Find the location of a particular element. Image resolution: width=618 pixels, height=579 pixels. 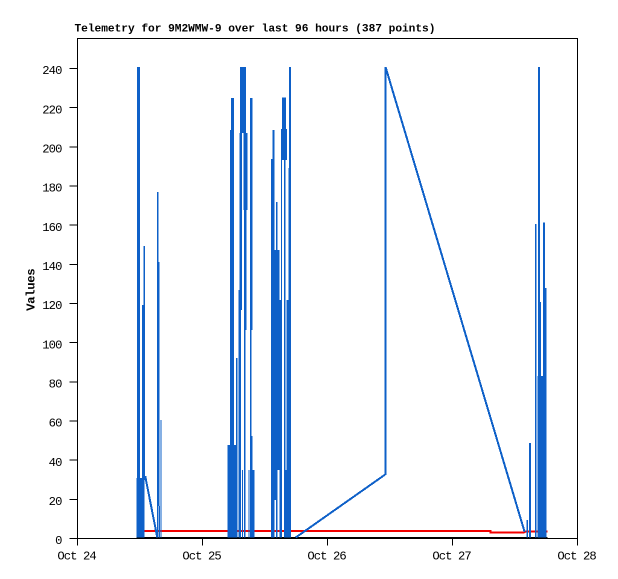

svg-text: Values is located at coordinates (32, 290).